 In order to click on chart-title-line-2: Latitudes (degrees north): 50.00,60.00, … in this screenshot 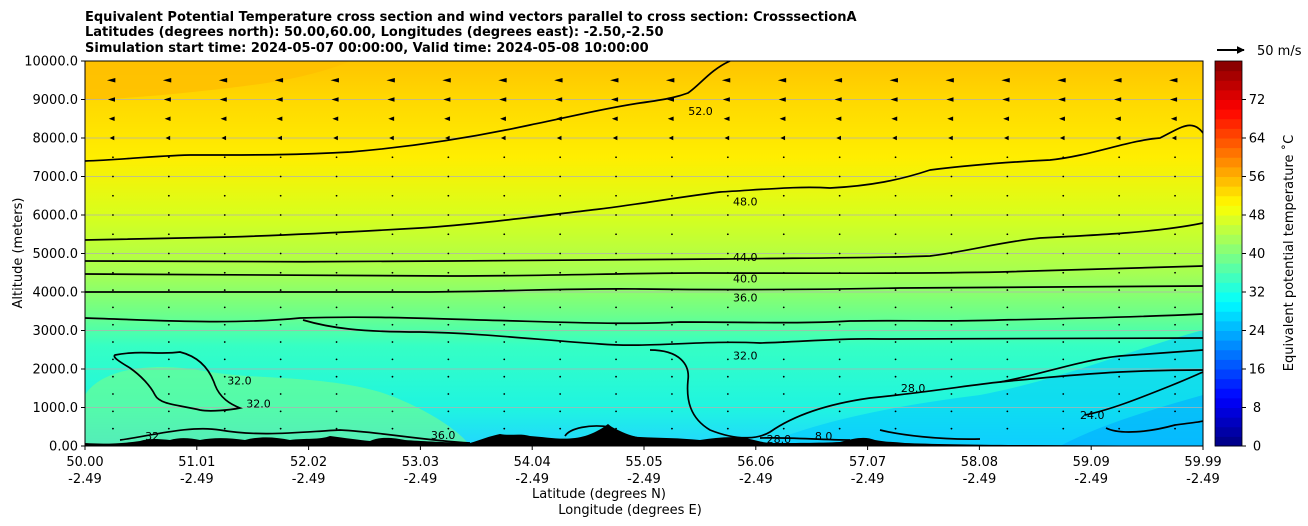, I will do `click(374, 32)`.